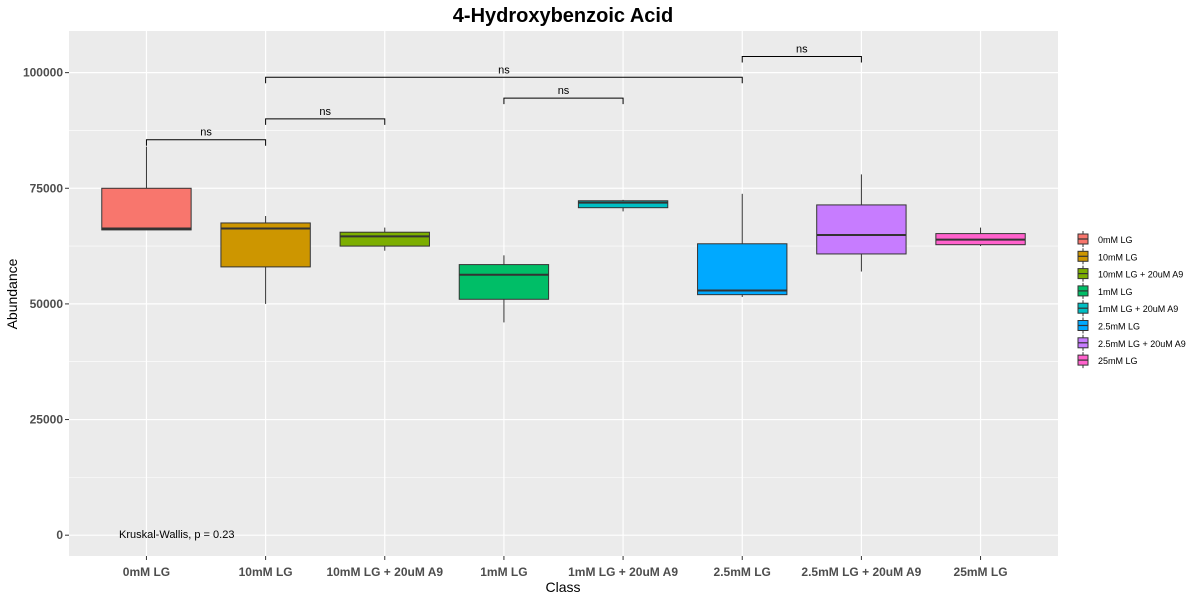 Image resolution: width=1200 pixels, height=600 pixels. I want to click on legend-label: 2.5mM LG + 20uM A9, so click(1142, 344).